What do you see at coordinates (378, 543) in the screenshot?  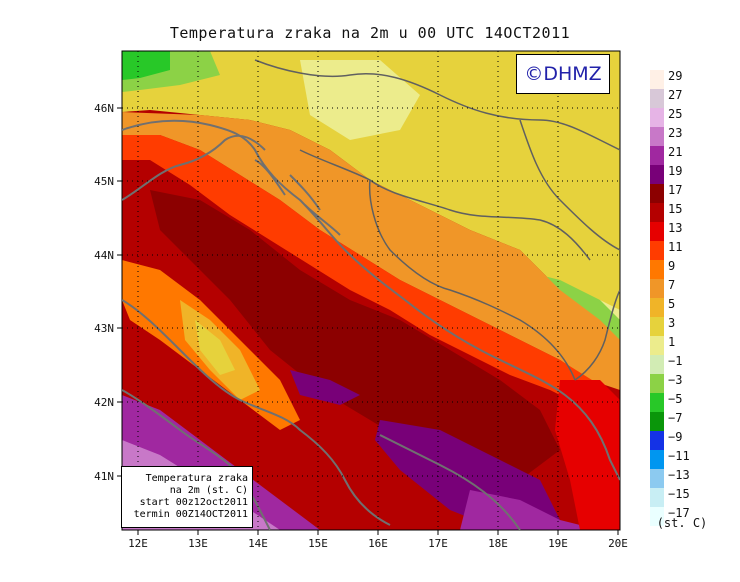 I see `lon-label: 16E` at bounding box center [378, 543].